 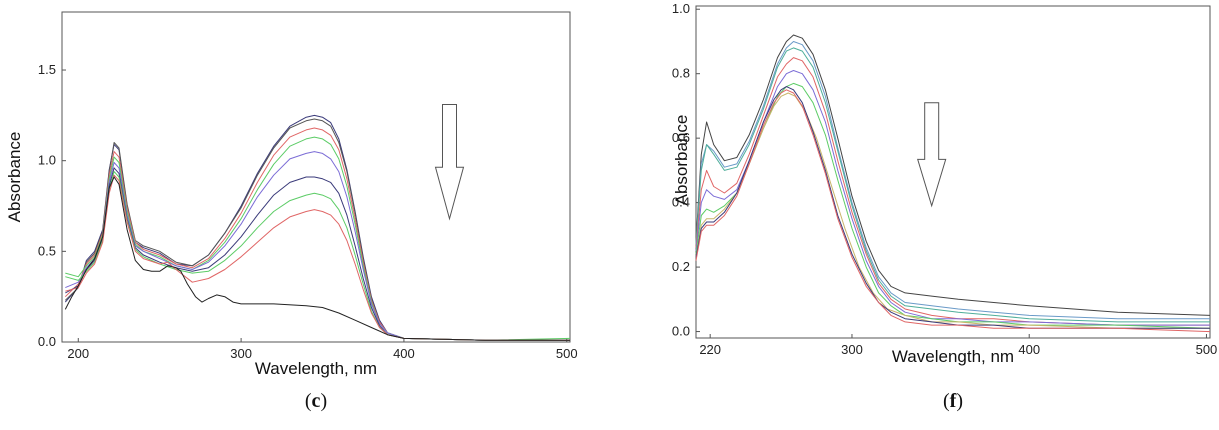 I want to click on caption-c: (c), so click(x=316, y=401).